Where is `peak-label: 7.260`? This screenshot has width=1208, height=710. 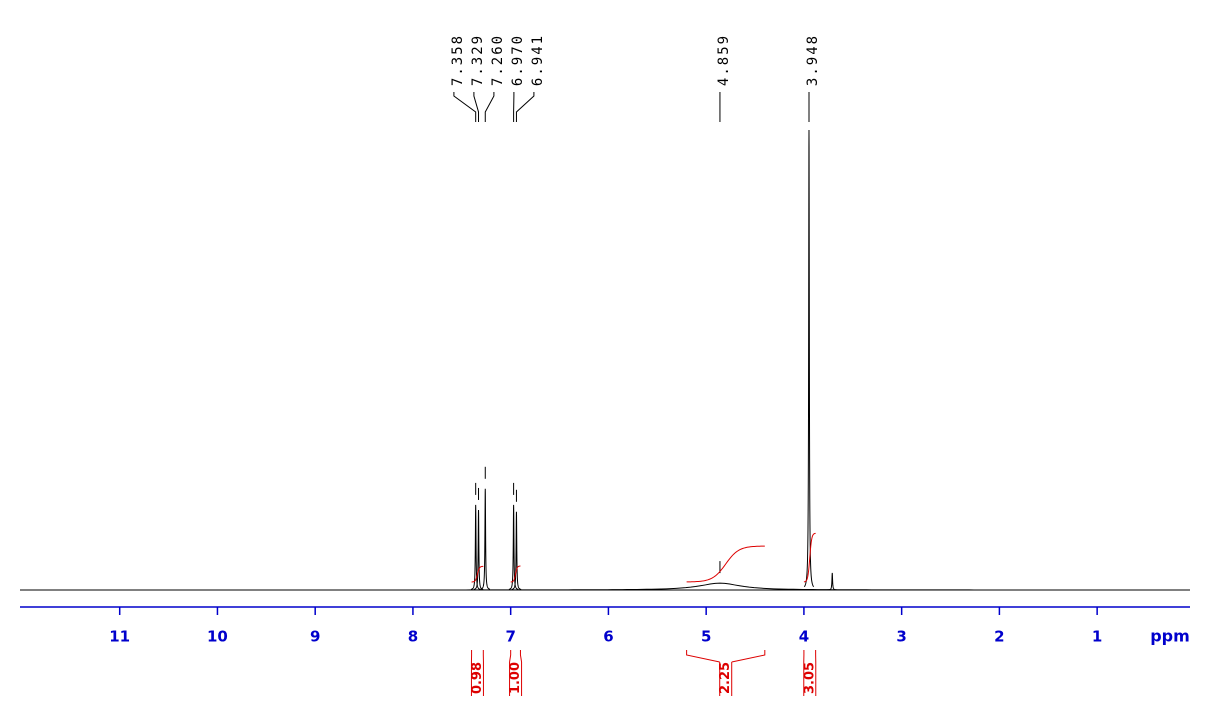 peak-label: 7.260 is located at coordinates (498, 60).